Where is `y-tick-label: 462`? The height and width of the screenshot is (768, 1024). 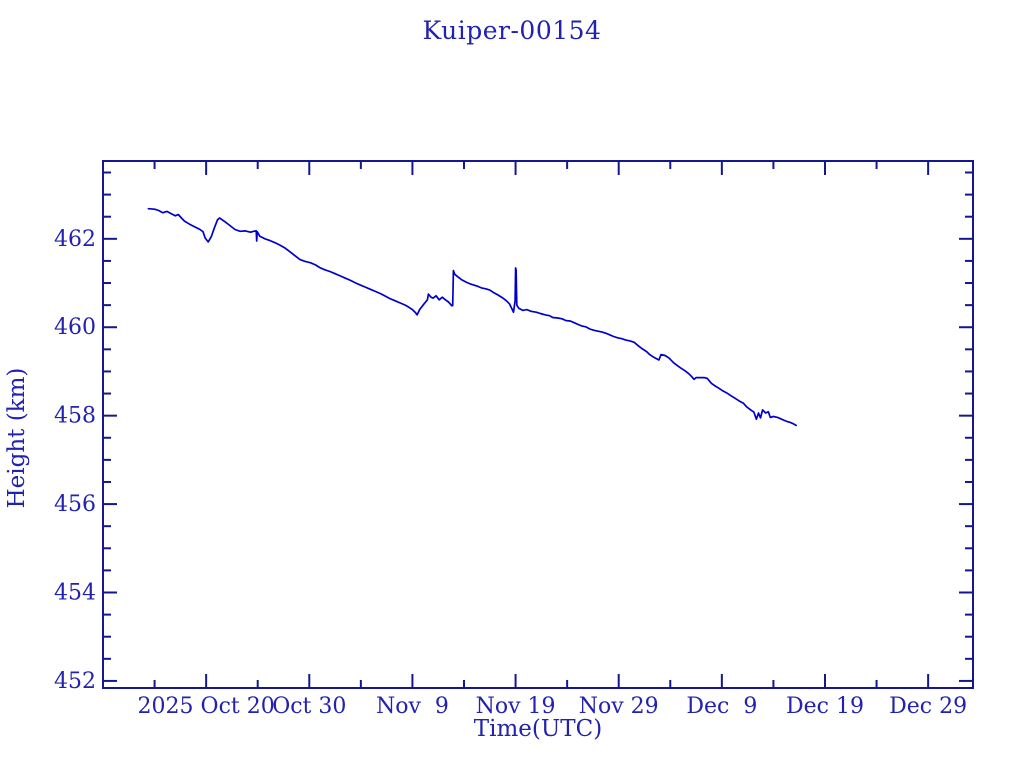 y-tick-label: 462 is located at coordinates (75, 239).